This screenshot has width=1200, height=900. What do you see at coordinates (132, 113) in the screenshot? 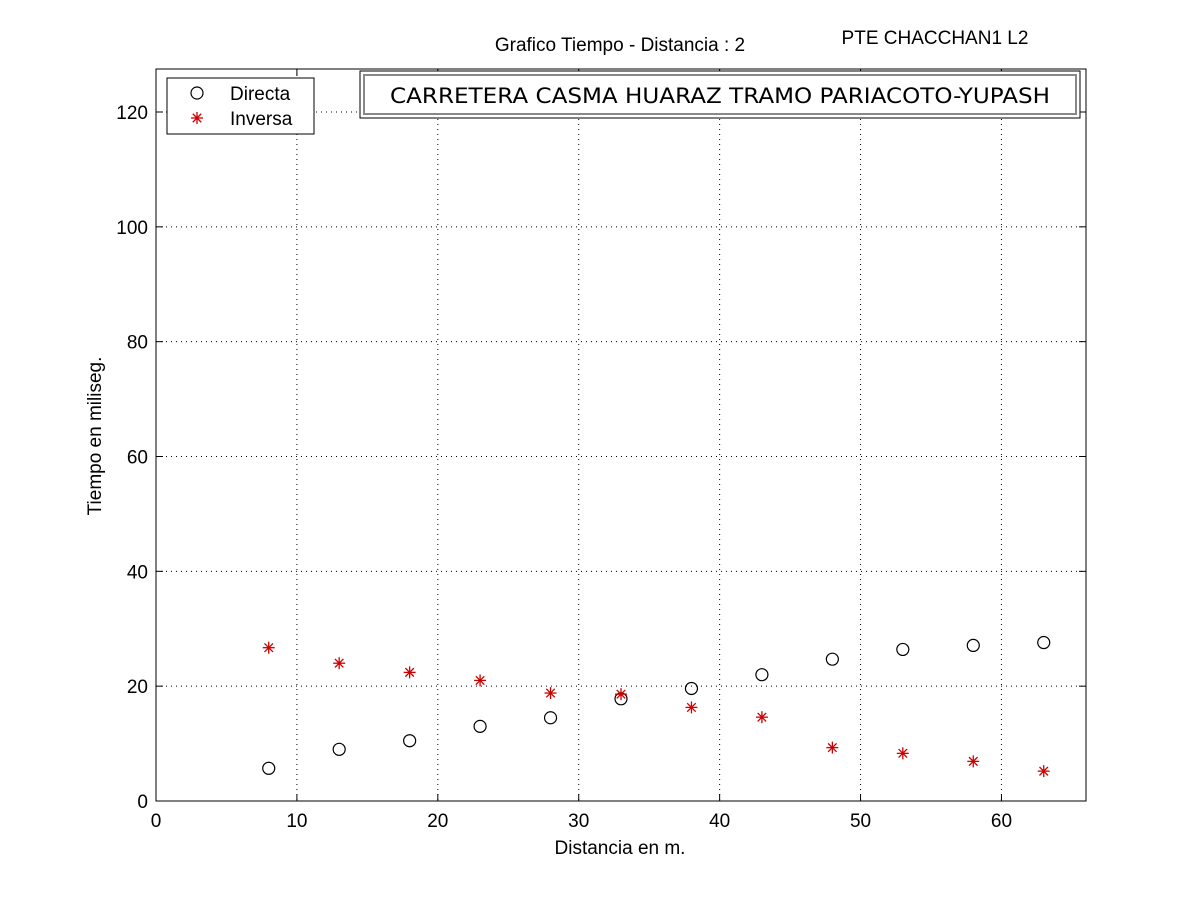
I see `y-tick-label: 120` at bounding box center [132, 113].